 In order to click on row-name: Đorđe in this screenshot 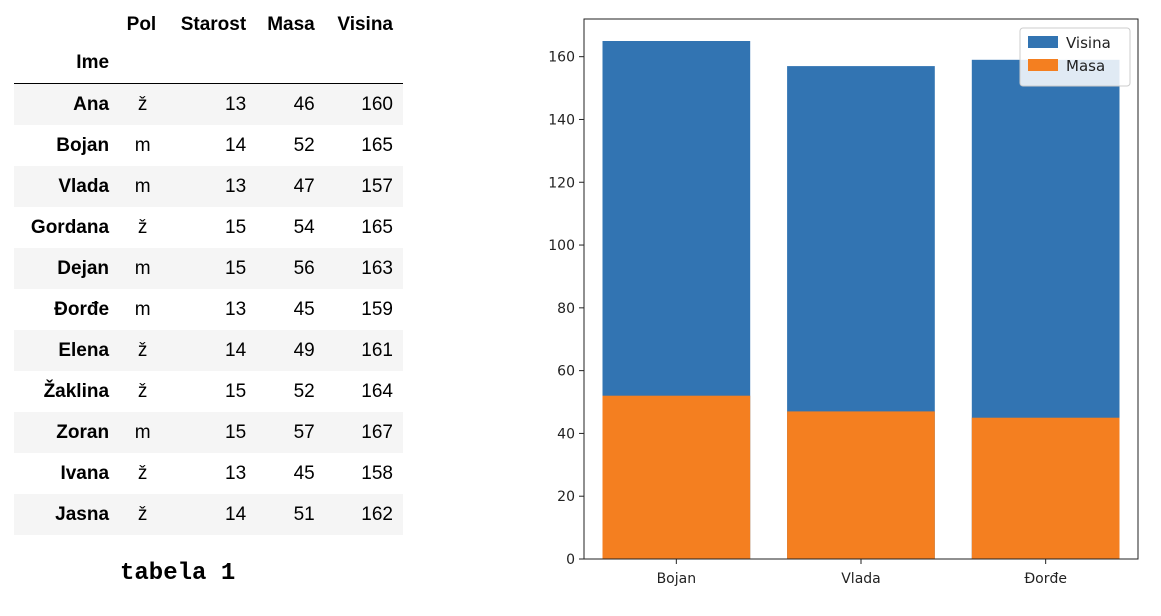, I will do `click(82, 309)`.